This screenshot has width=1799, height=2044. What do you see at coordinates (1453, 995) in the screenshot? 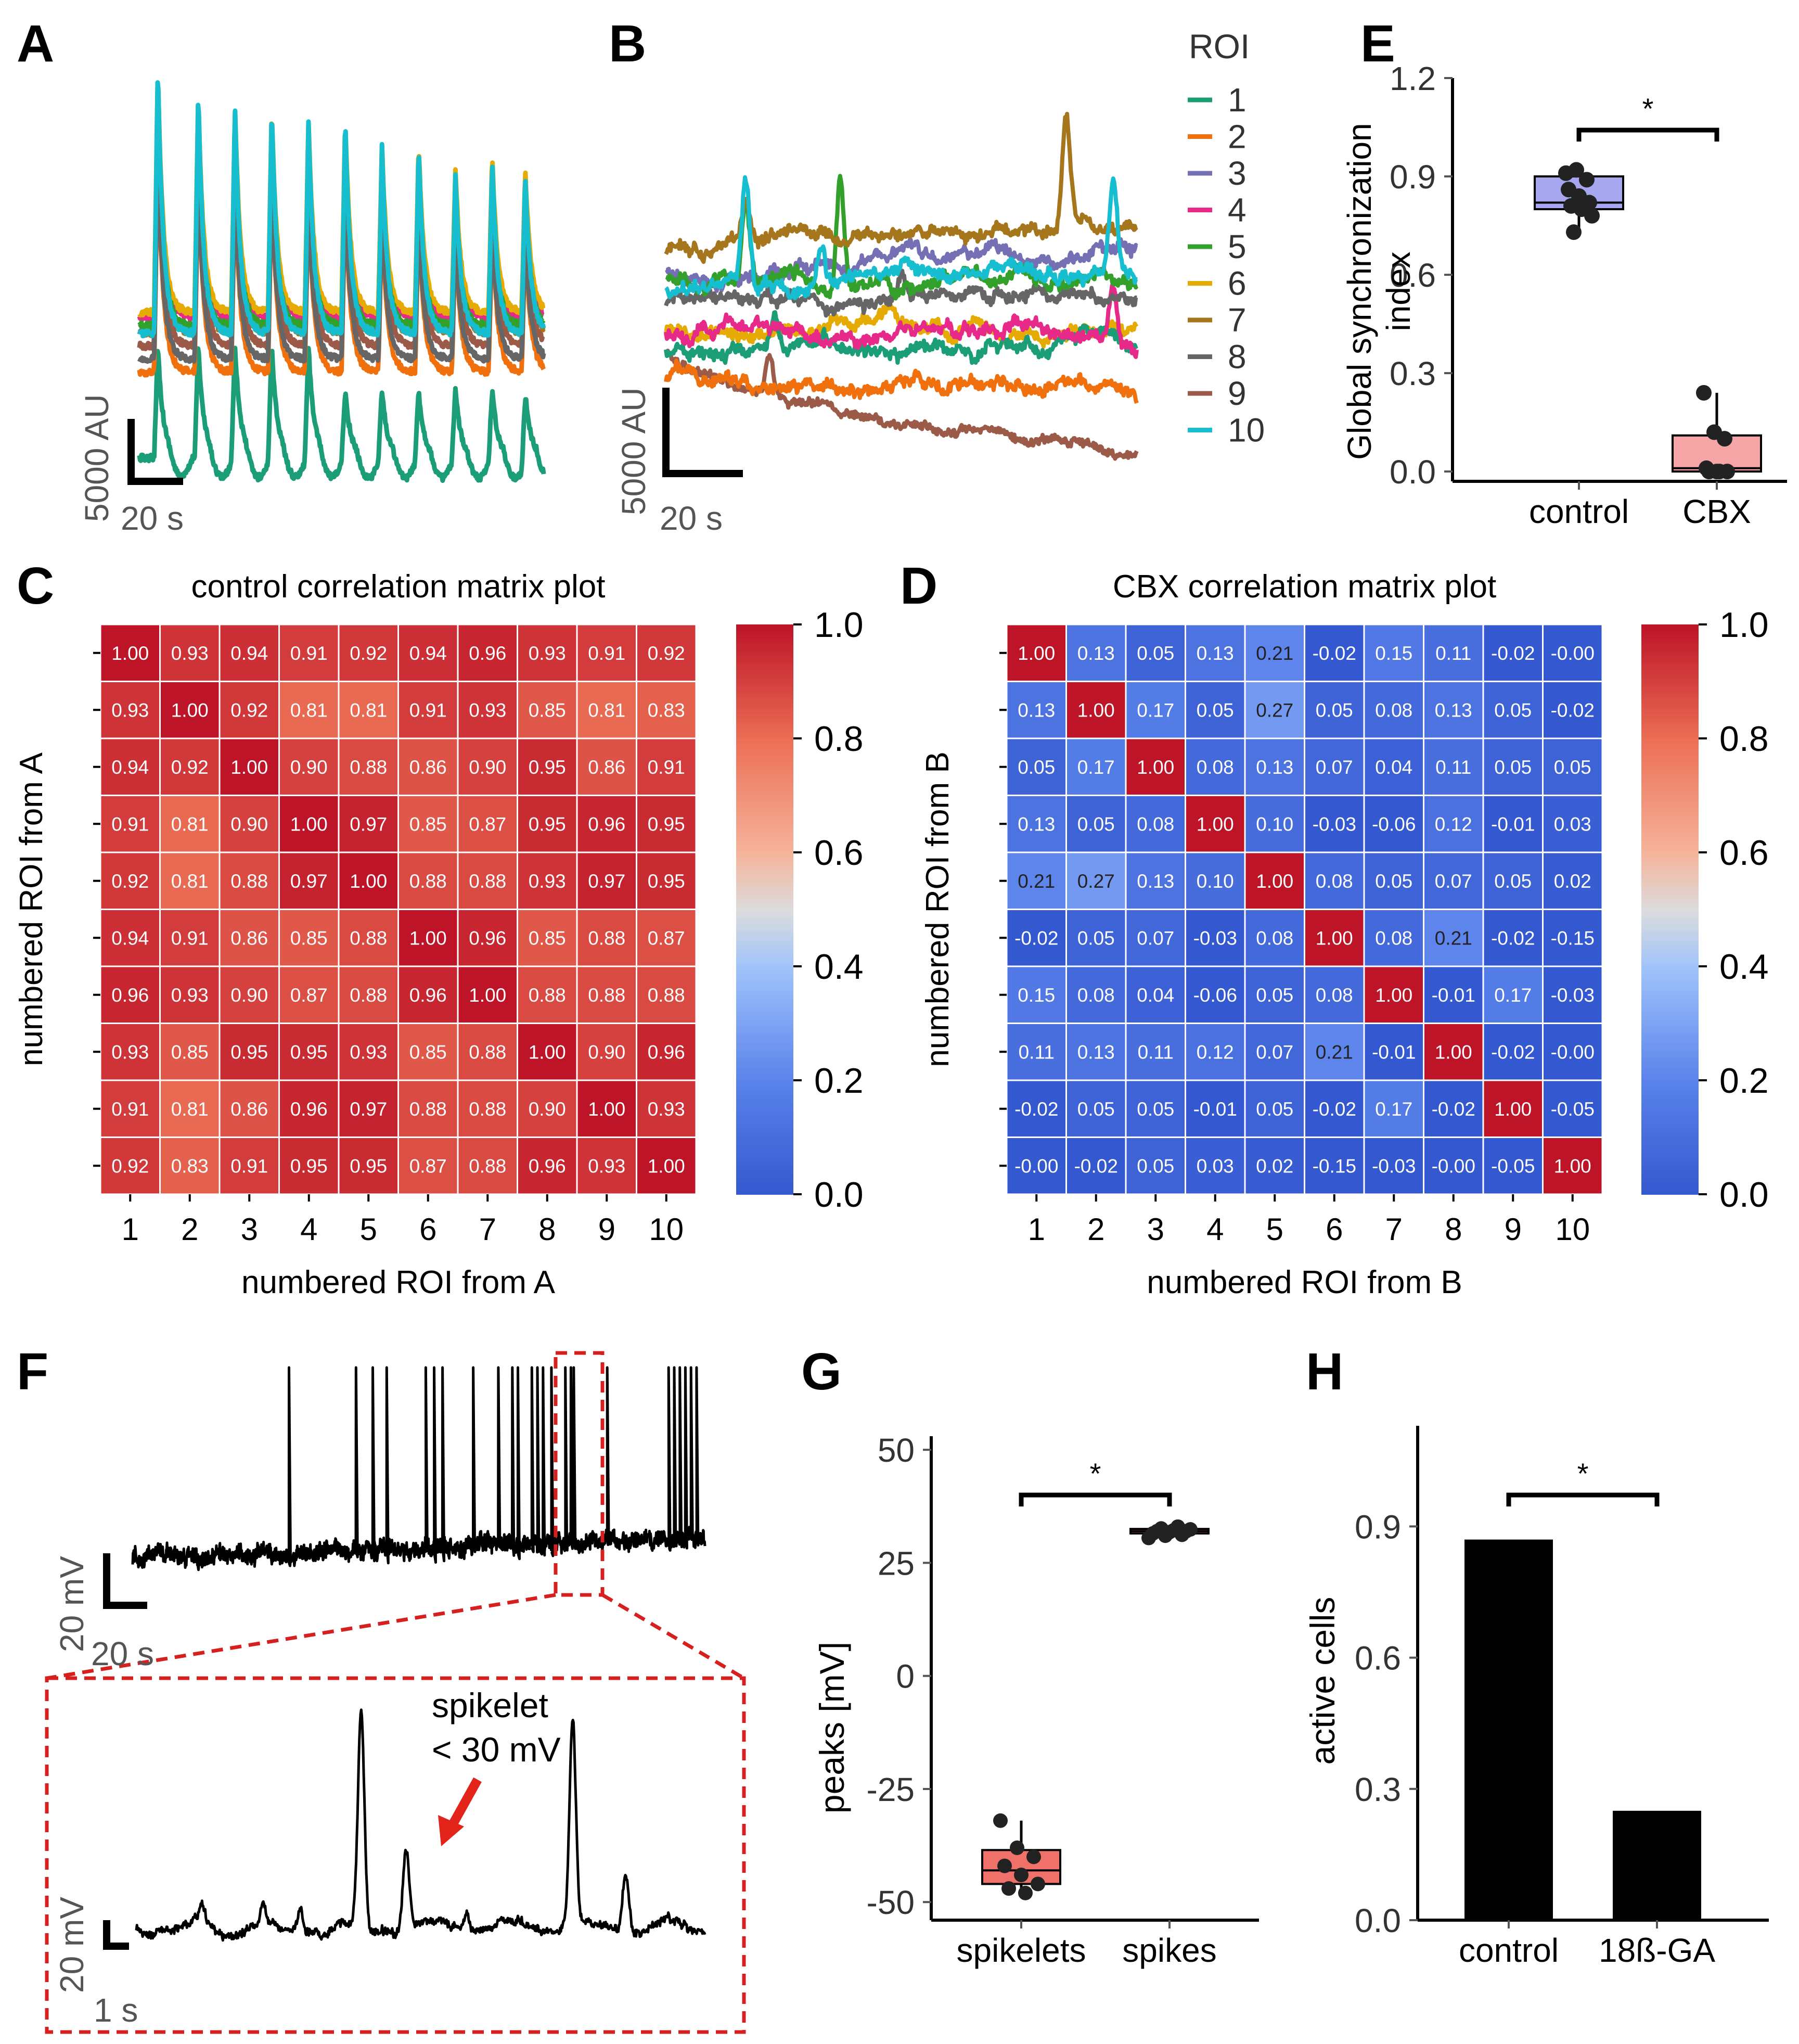
I see `heatmap-d-cell-label: -0.01` at bounding box center [1453, 995].